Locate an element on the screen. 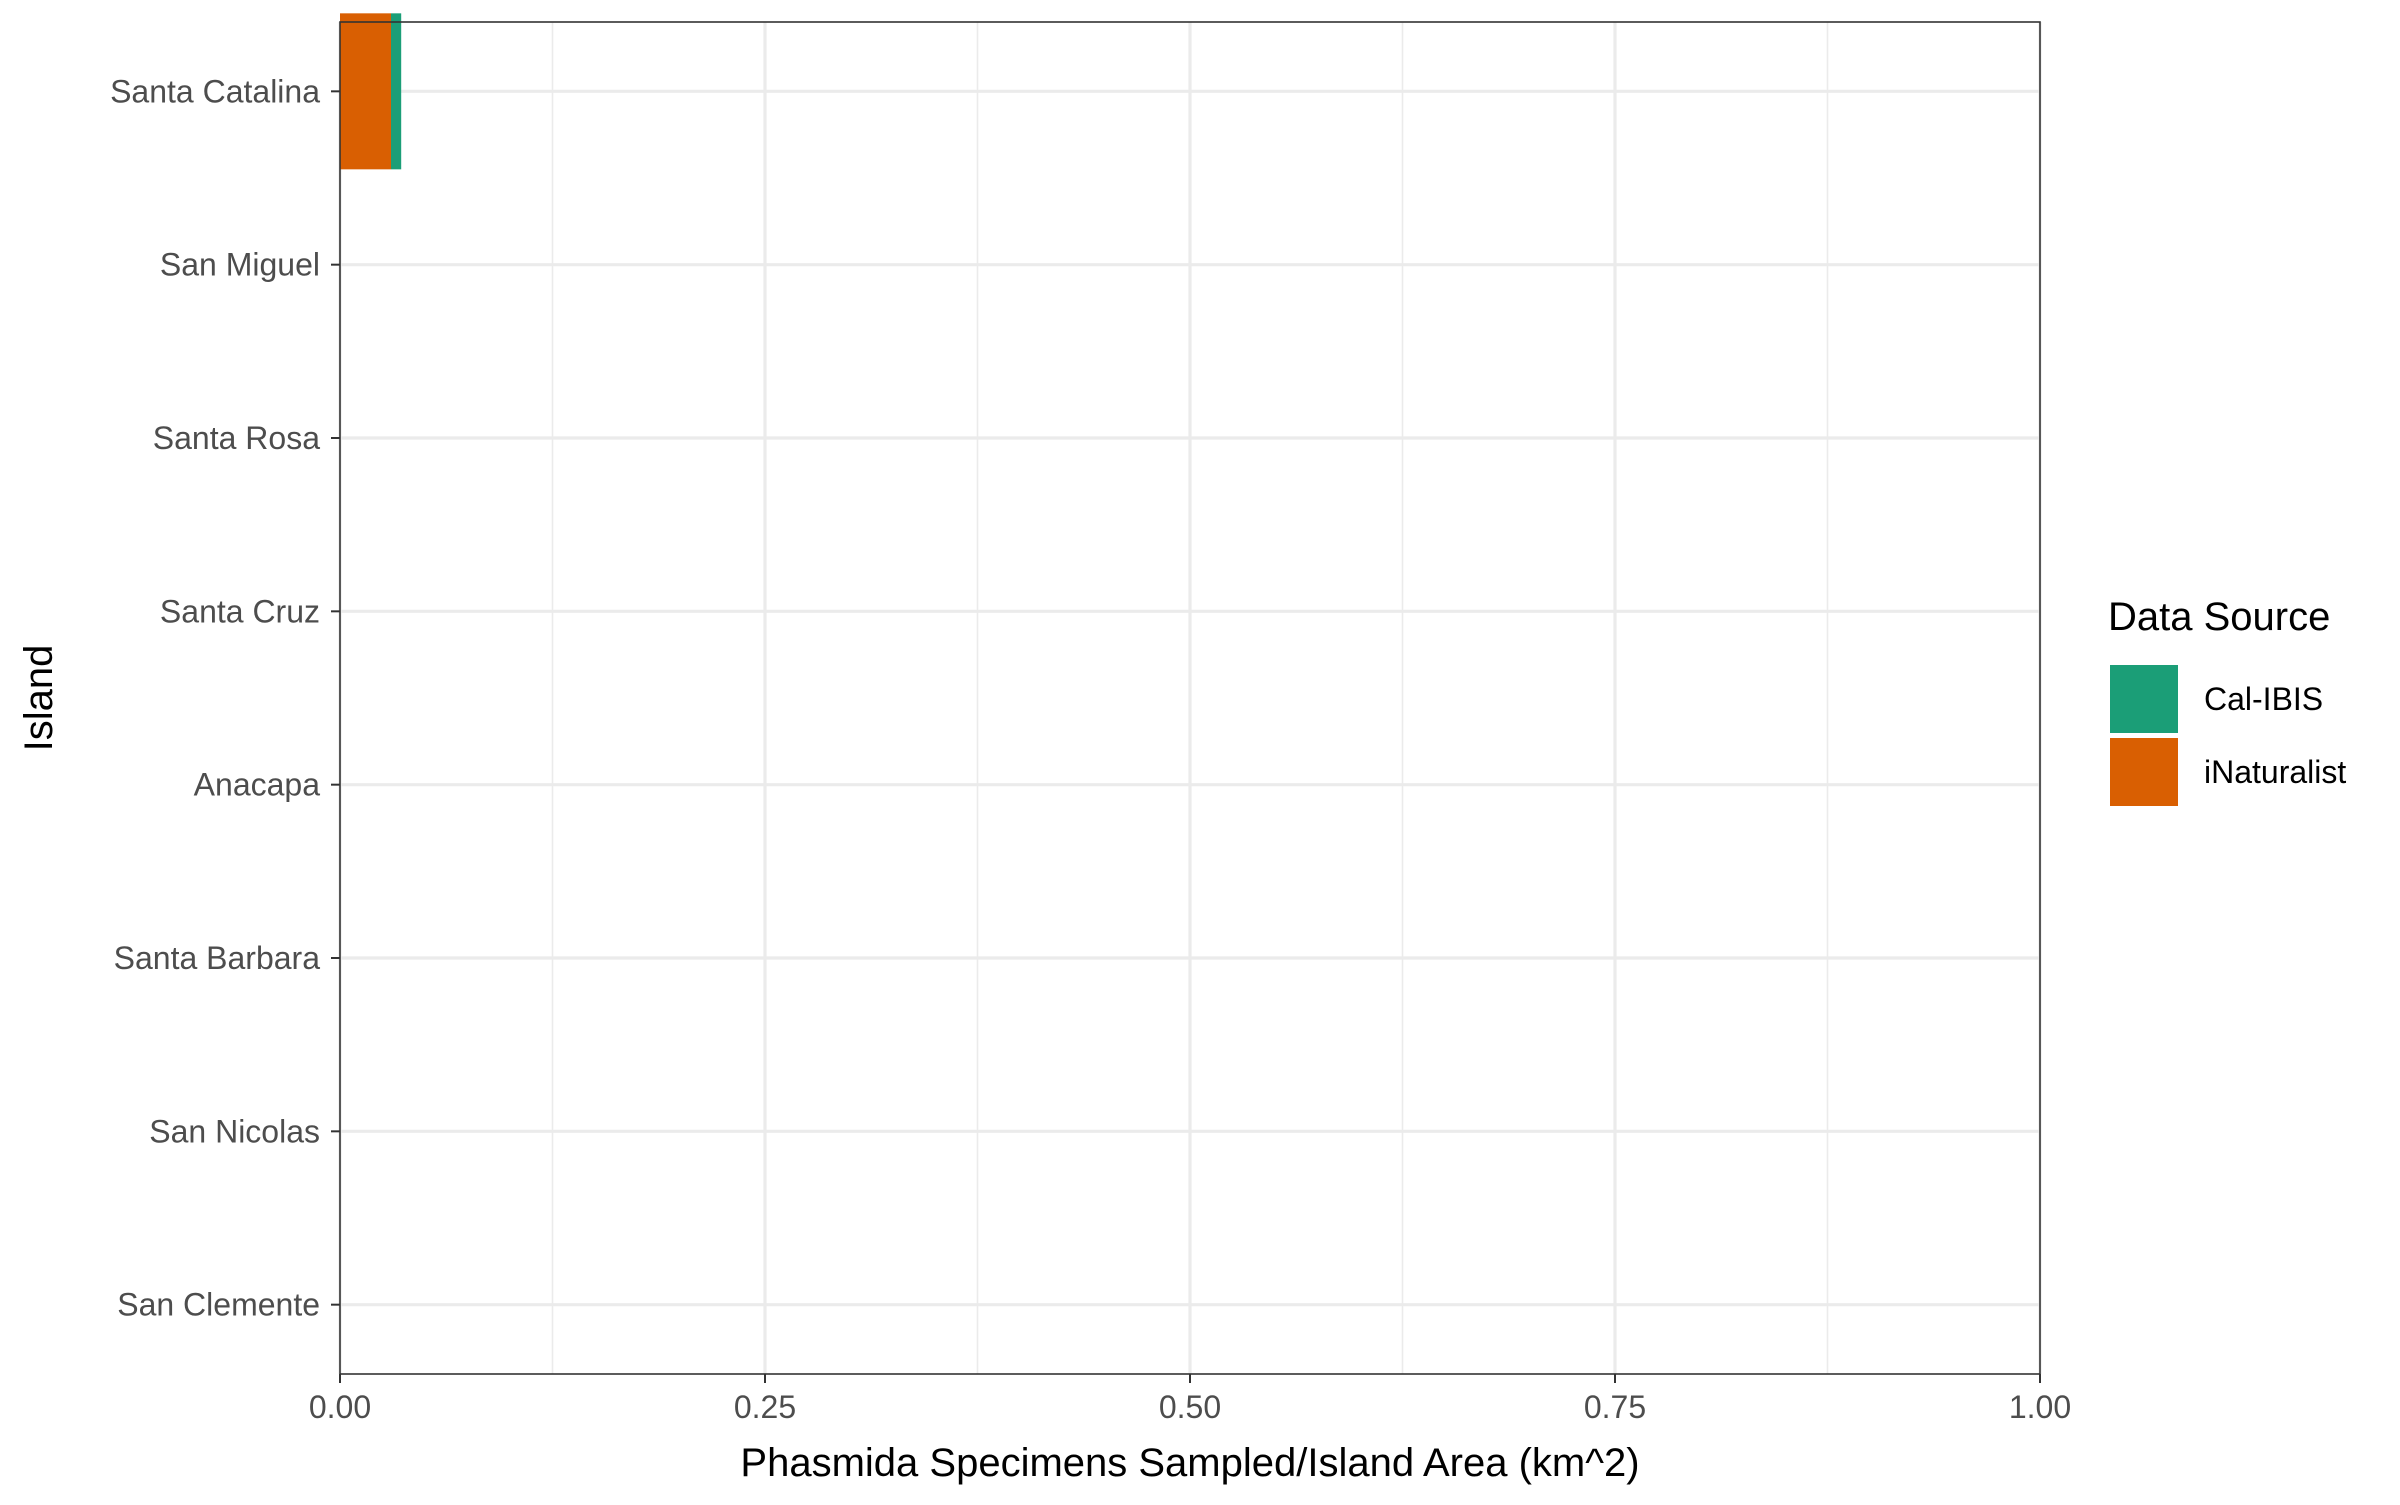  legend-label: iNaturalist is located at coordinates (2275, 772).